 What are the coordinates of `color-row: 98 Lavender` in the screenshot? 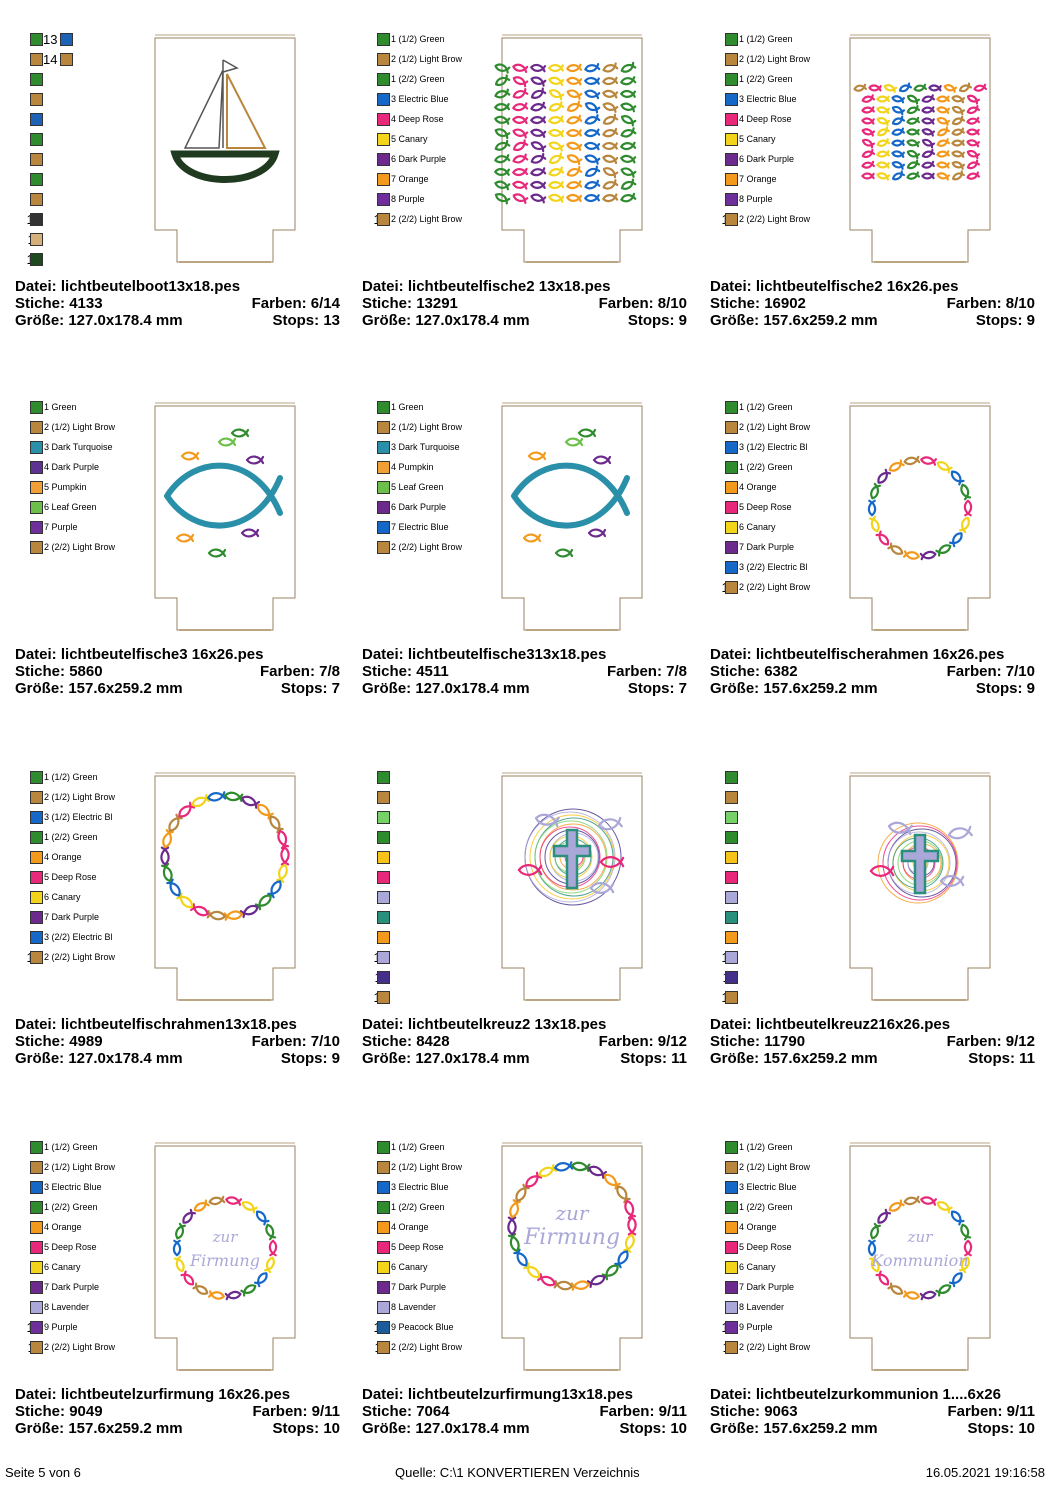 It's located at (432, 1308).